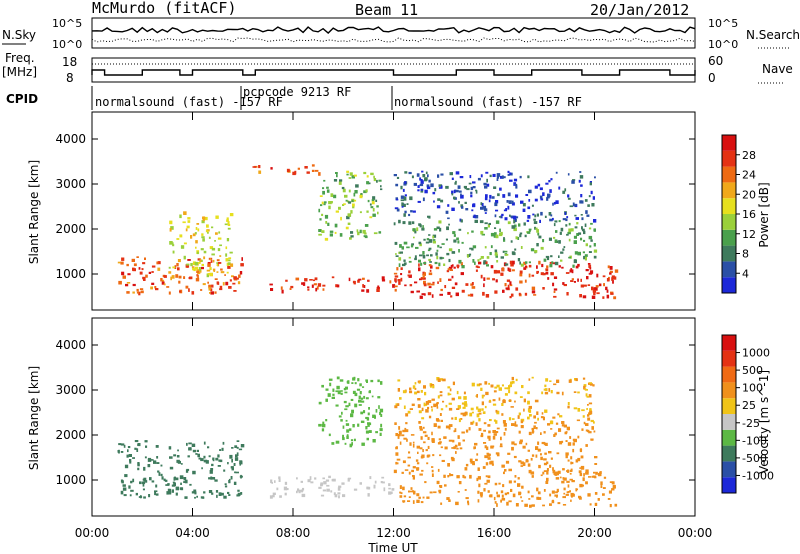  What do you see at coordinates (729, 237) in the screenshot?
I see `colorbar-swatch` at bounding box center [729, 237].